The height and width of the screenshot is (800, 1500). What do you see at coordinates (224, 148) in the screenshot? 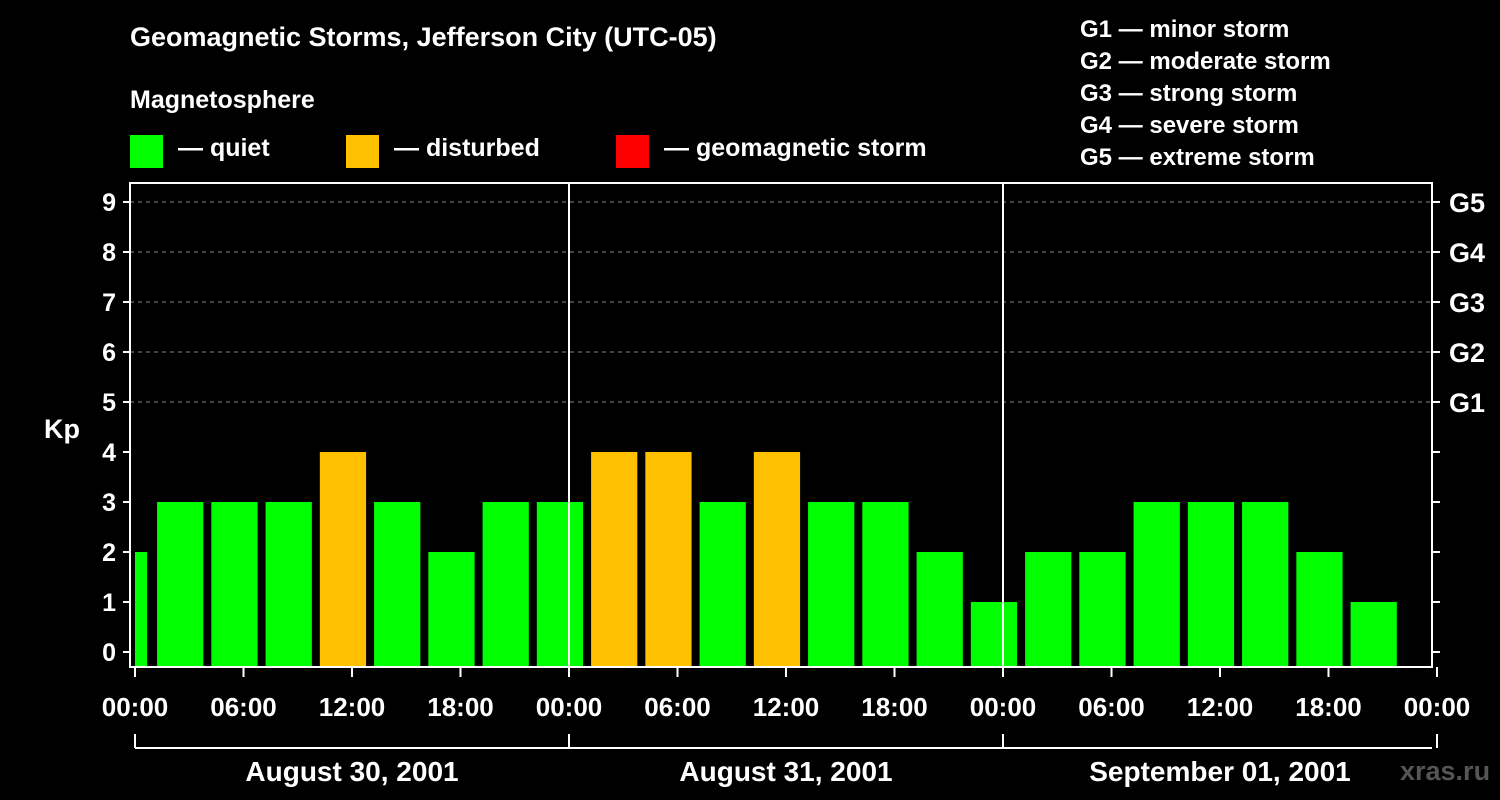
I see `legend-label-quiet: — quiet` at bounding box center [224, 148].